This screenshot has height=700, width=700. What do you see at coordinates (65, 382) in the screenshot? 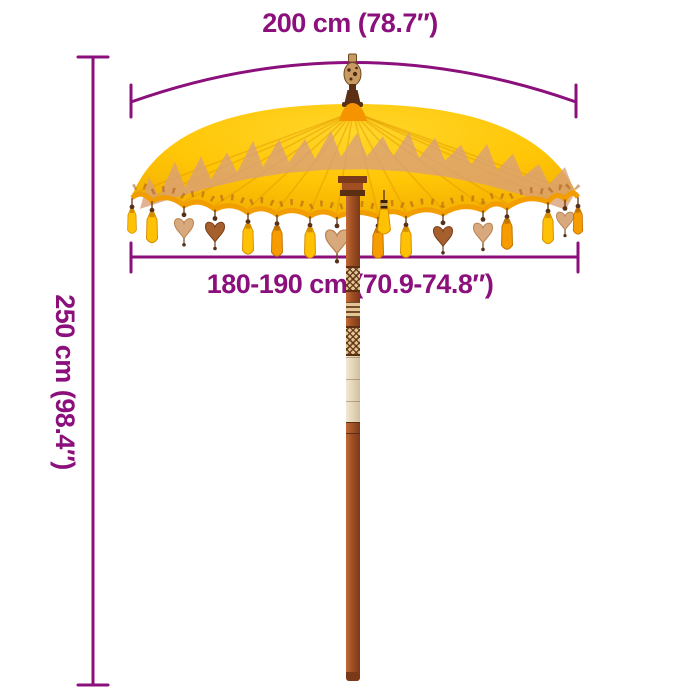
I see `height-label: 250 cm (98.4″)` at bounding box center [65, 382].